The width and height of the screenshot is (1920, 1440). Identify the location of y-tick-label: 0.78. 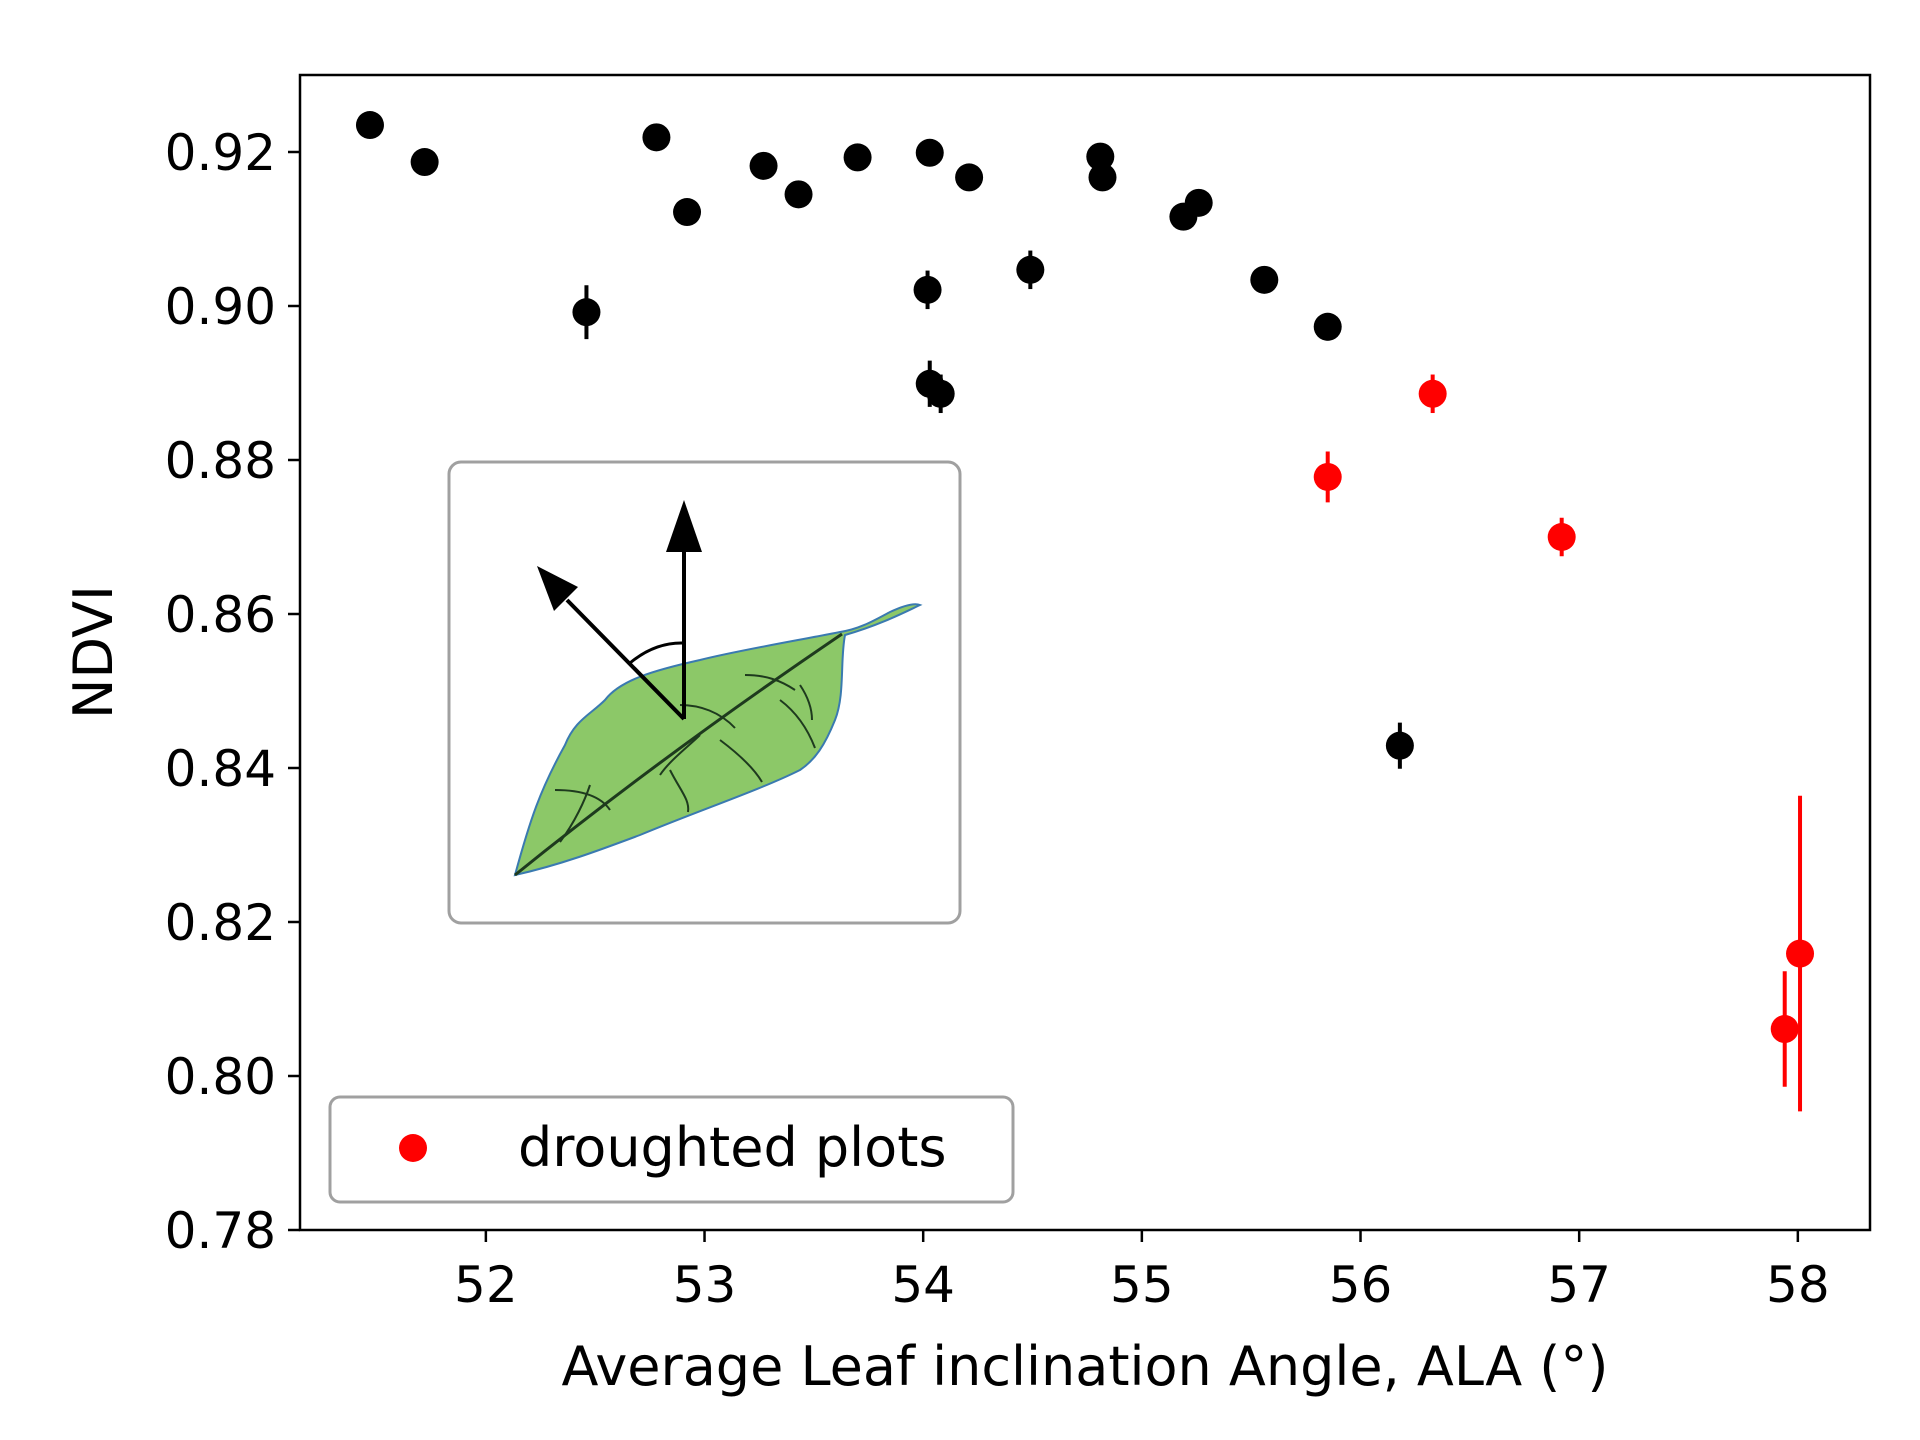
(220, 1231).